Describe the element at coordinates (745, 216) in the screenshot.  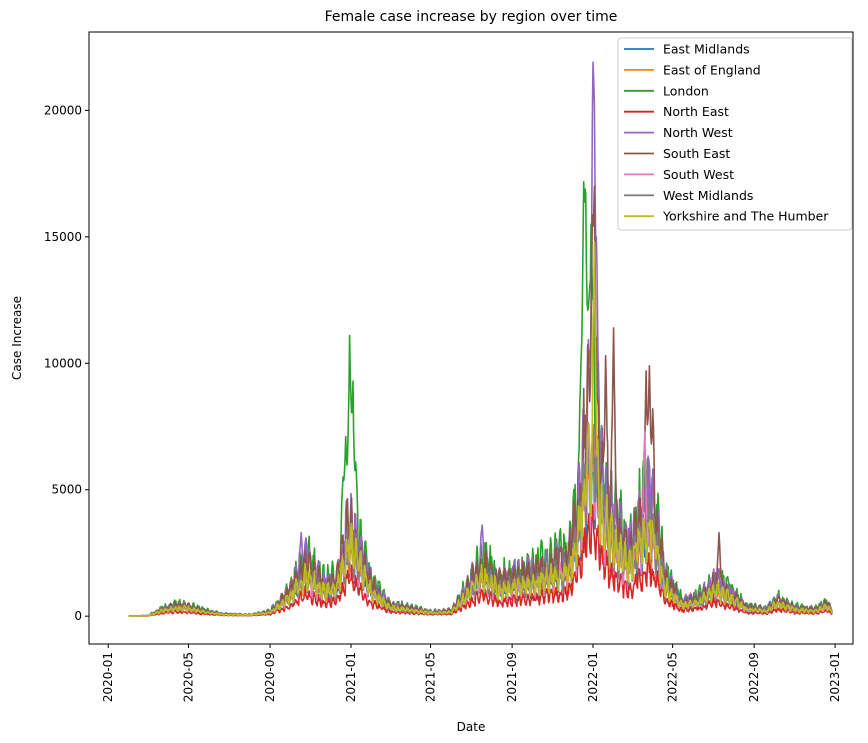
I see `legend-label: Yorkshire and The Humber` at that location.